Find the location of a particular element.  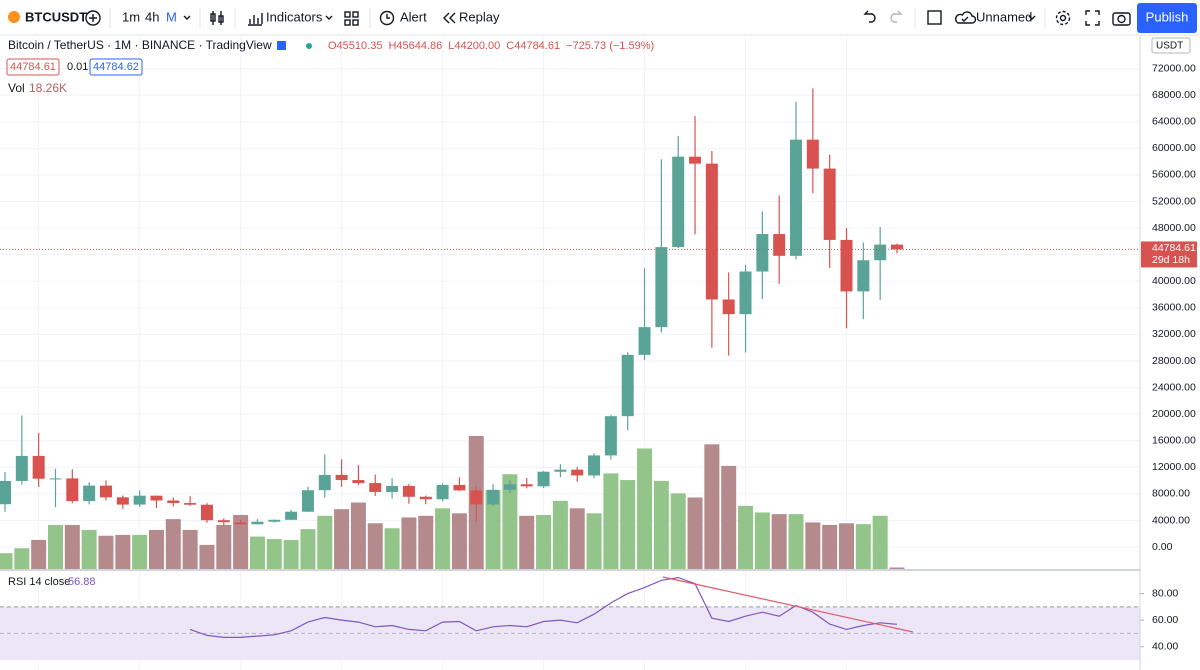

y-tick-label: 60000.00 is located at coordinates (1174, 148).